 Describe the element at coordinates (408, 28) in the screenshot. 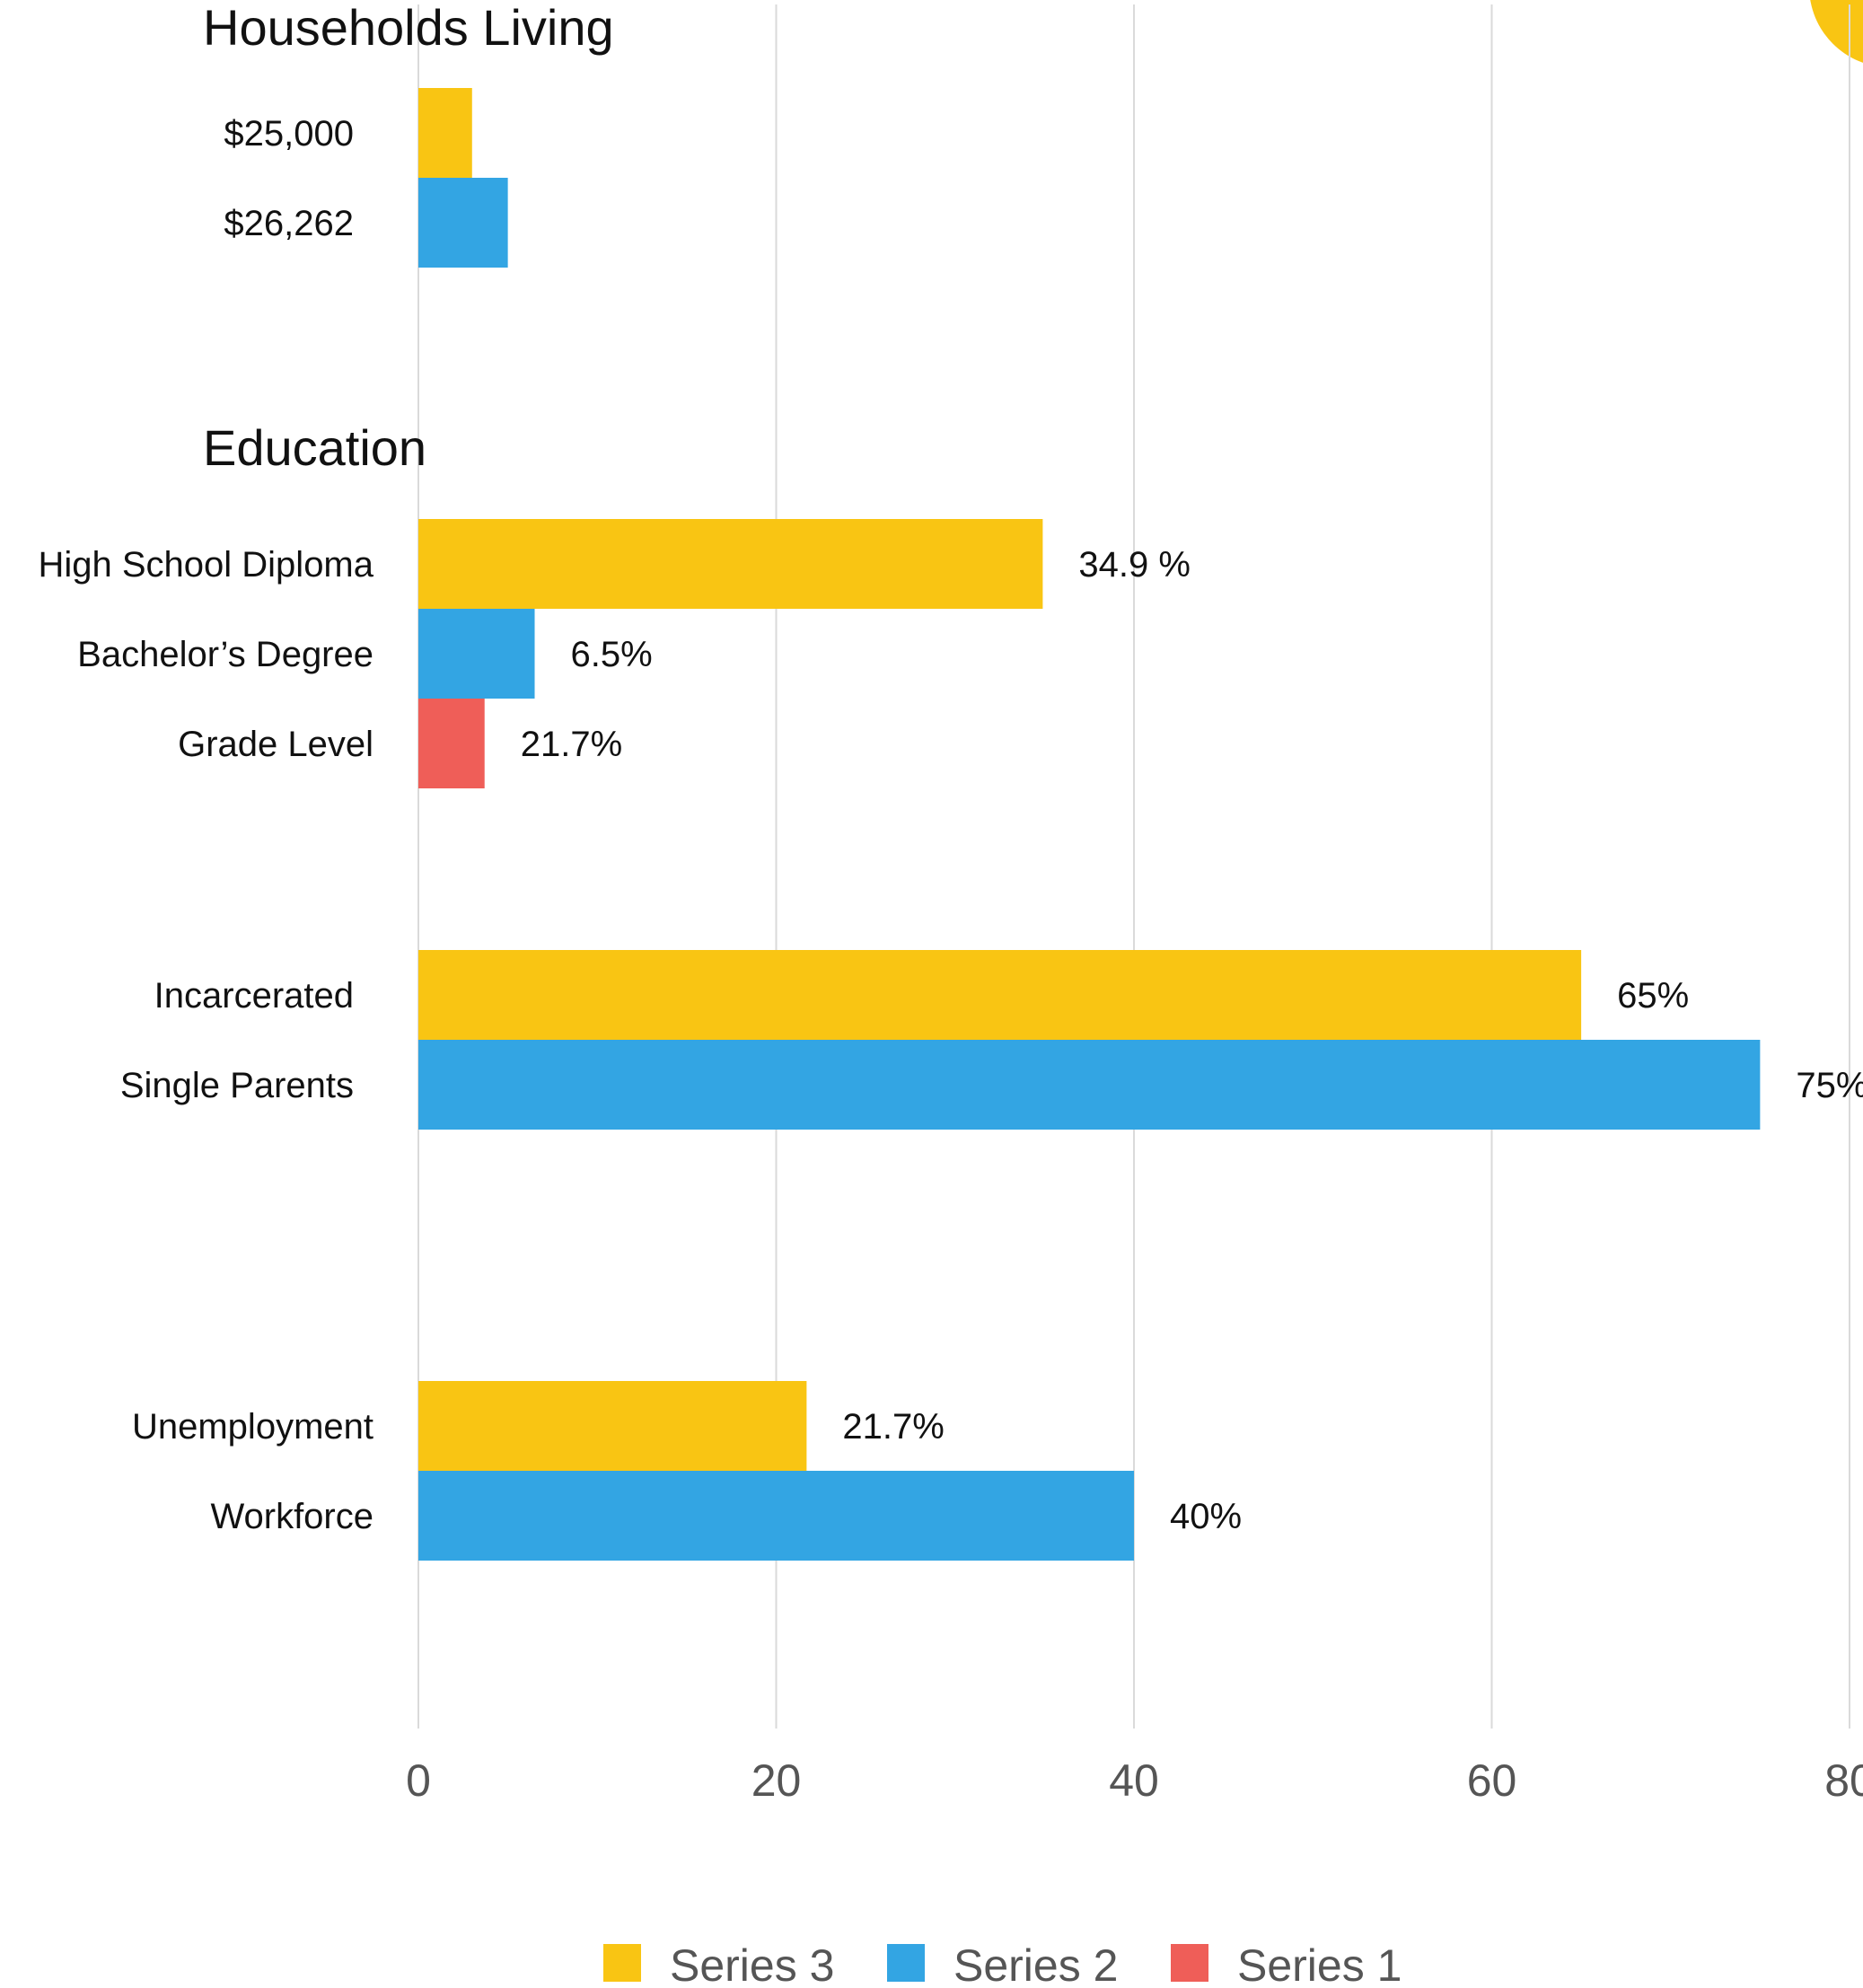

I see `section-title-households-living: Households Living` at that location.